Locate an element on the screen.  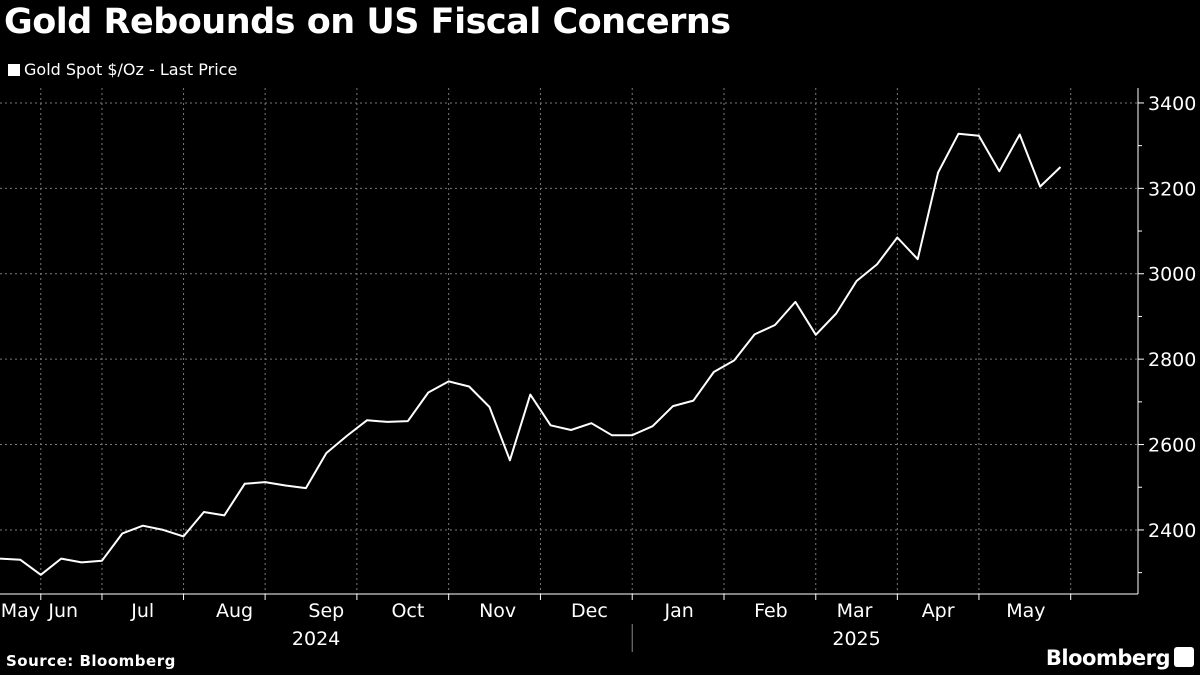
y-tick-label: 2400 is located at coordinates (1172, 531).